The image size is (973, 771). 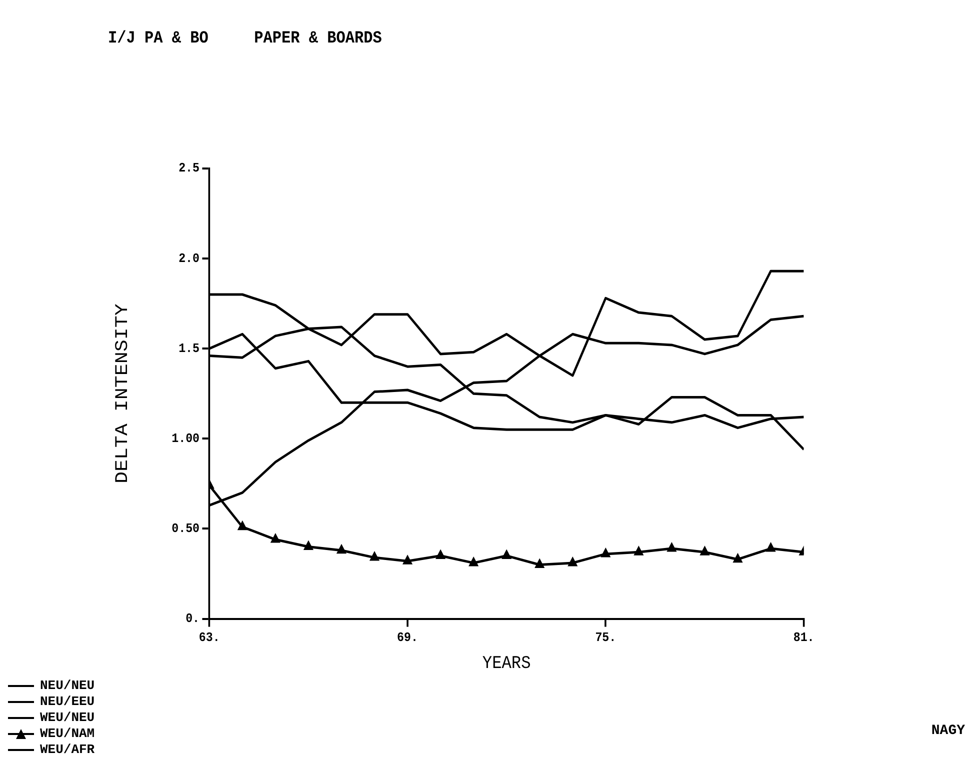 What do you see at coordinates (122, 393) in the screenshot?
I see `y-axis-title: DELTA INTENSITY` at bounding box center [122, 393].